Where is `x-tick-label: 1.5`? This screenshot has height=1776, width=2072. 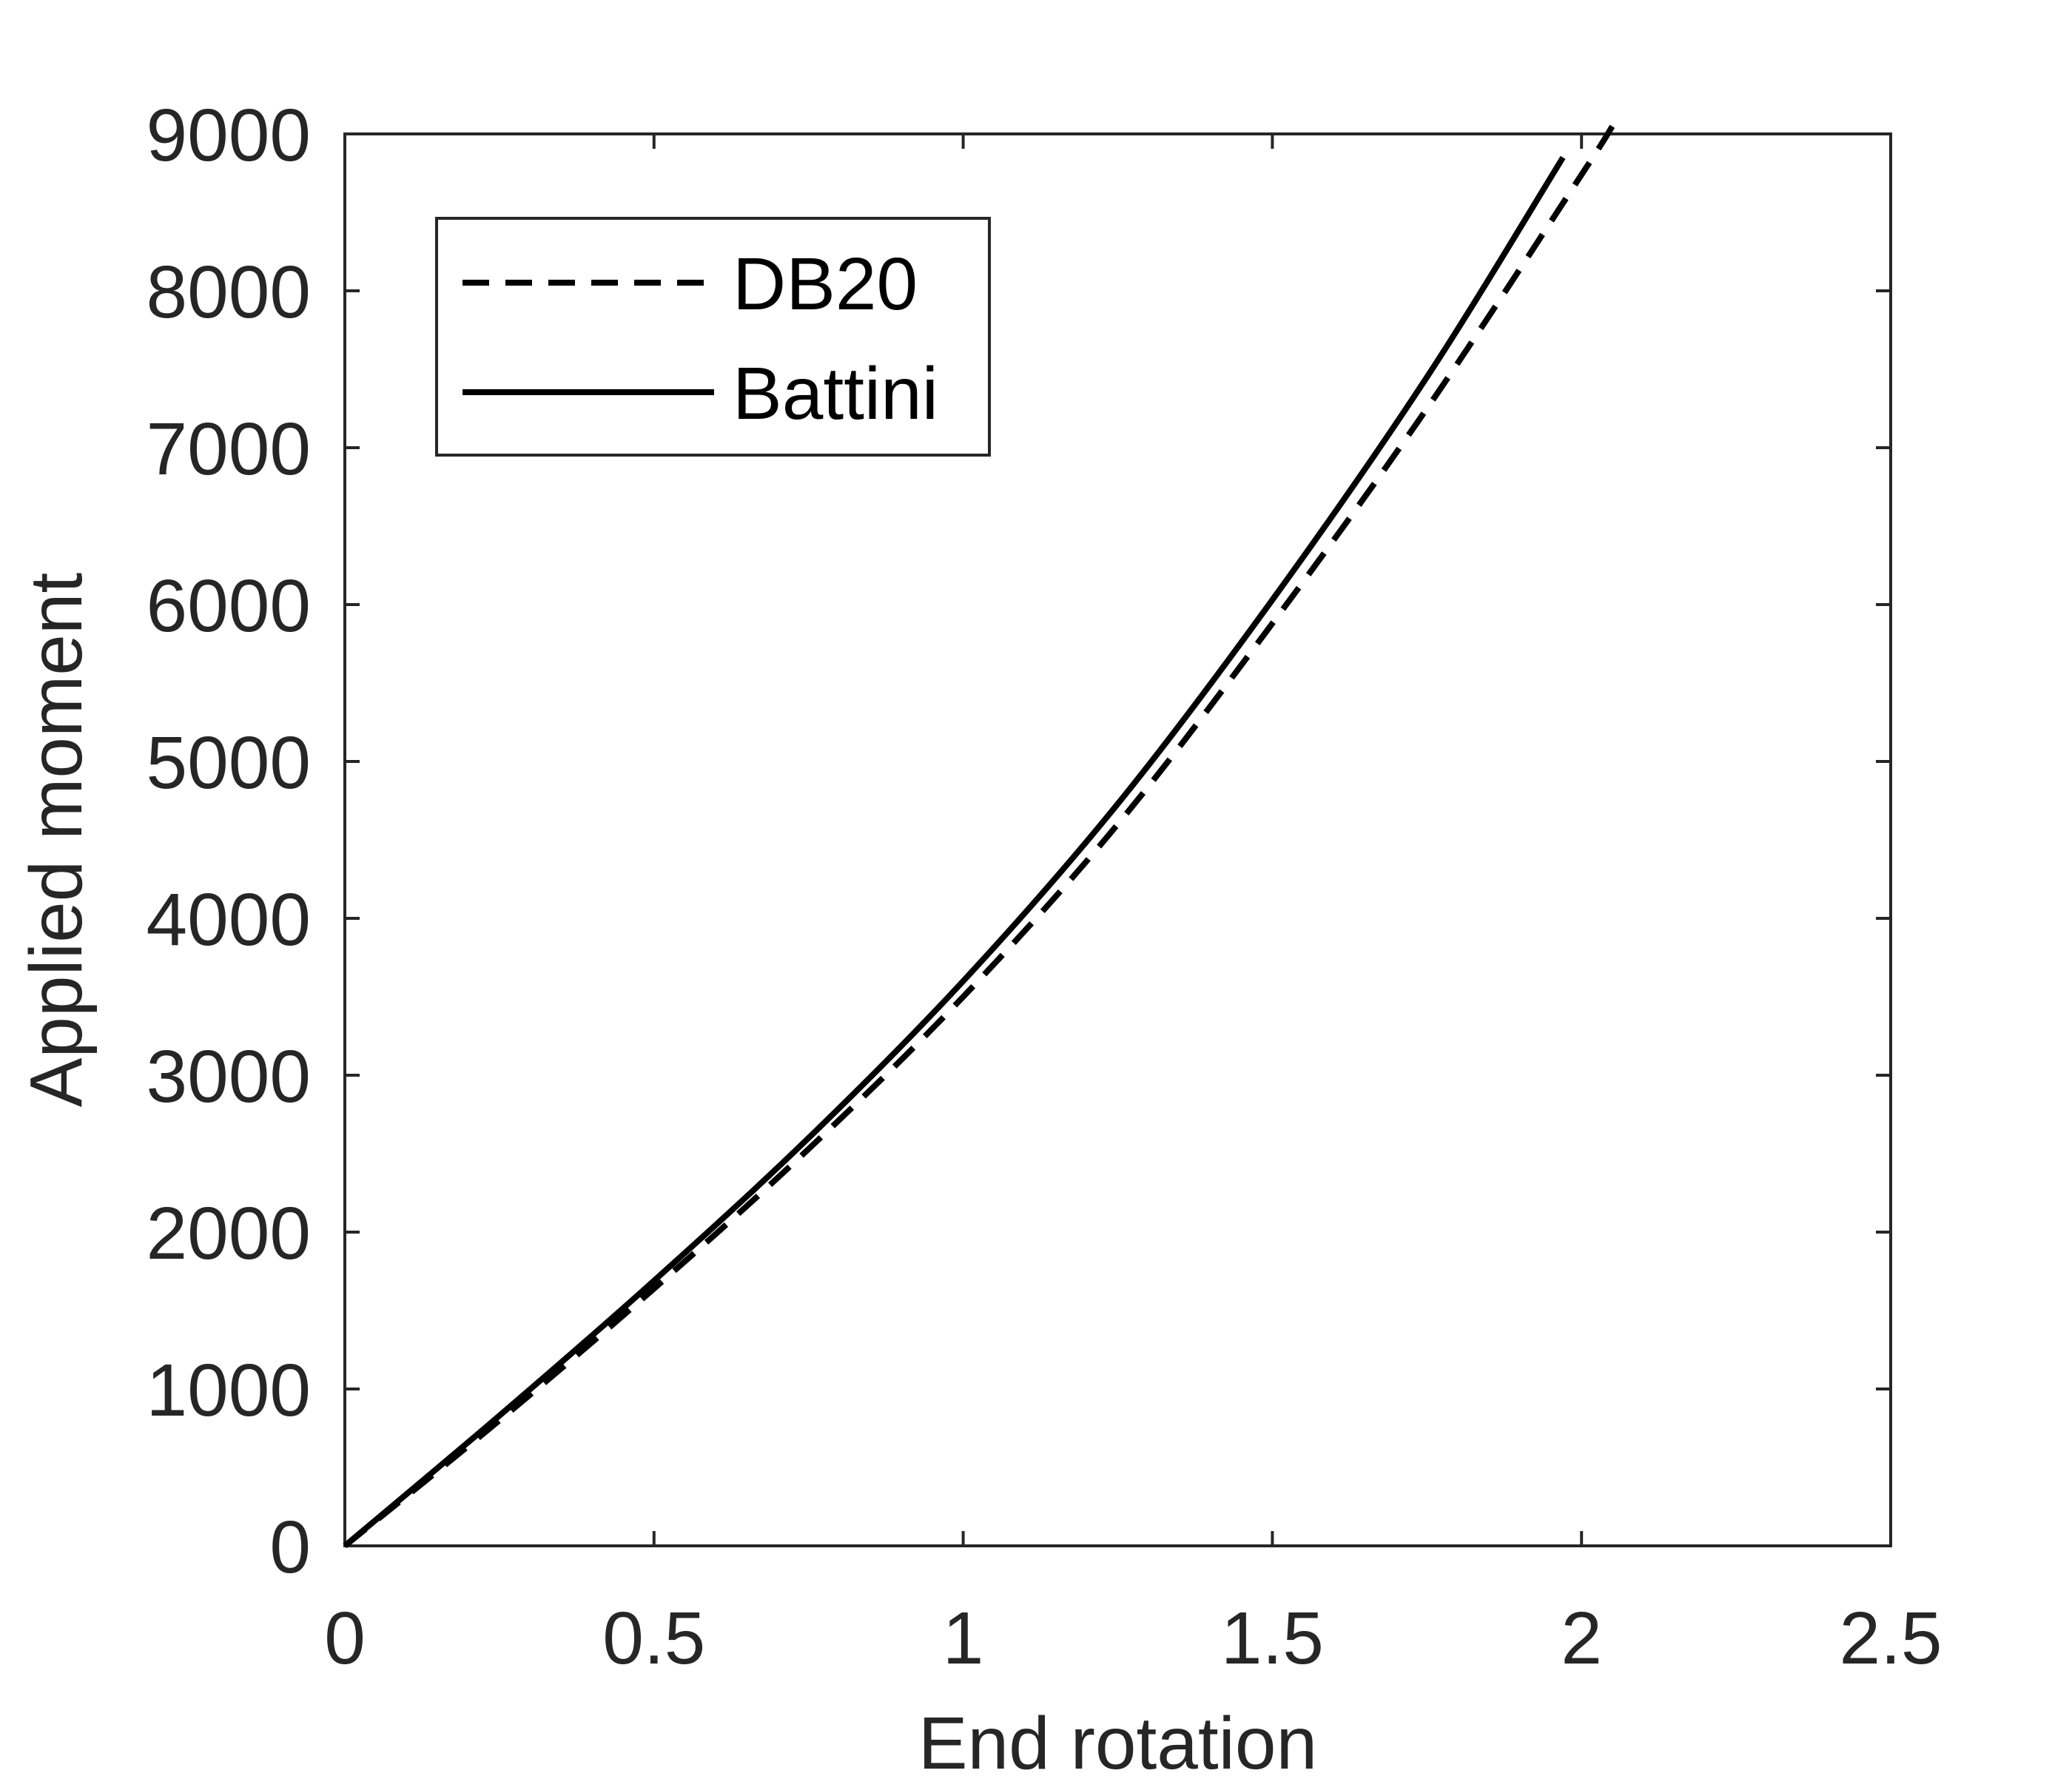
x-tick-label: 1.5 is located at coordinates (1272, 1638).